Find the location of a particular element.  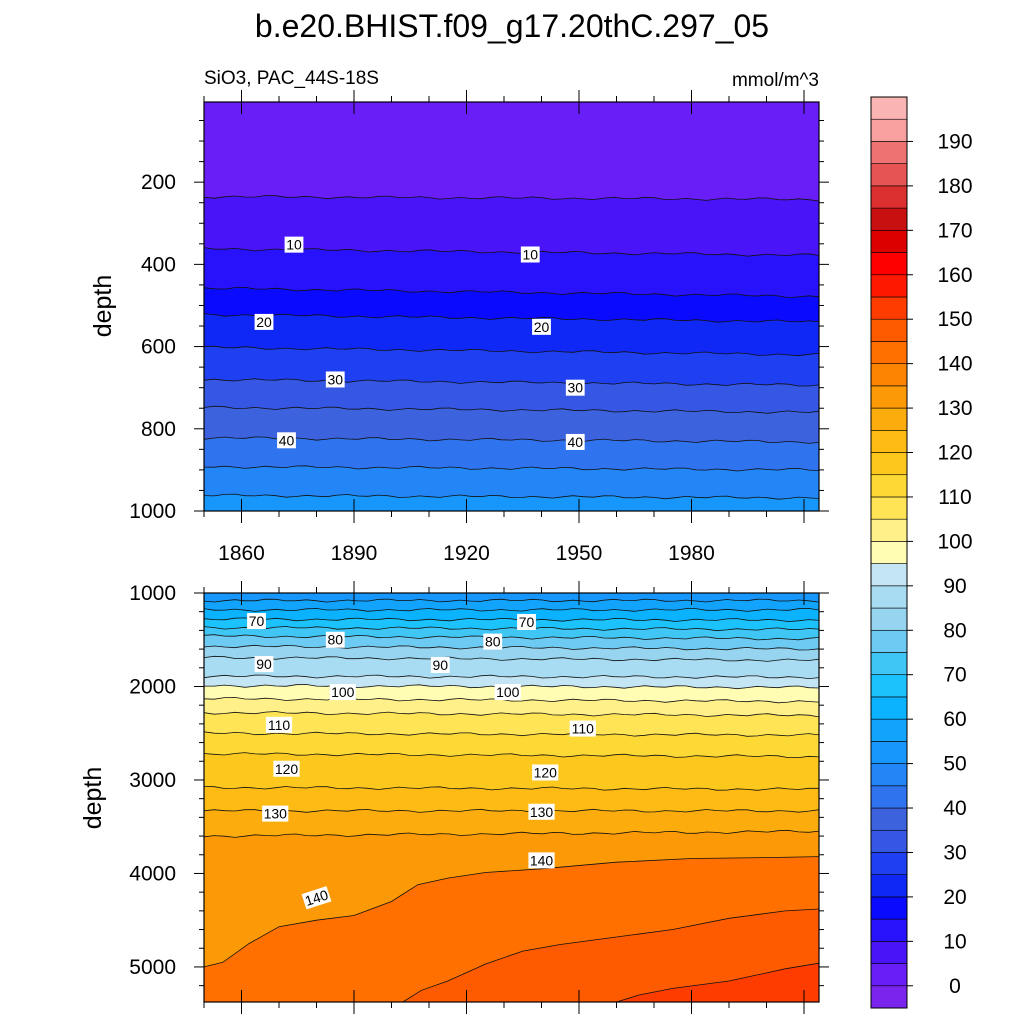

units-label: mmol/m^3 is located at coordinates (775, 80).